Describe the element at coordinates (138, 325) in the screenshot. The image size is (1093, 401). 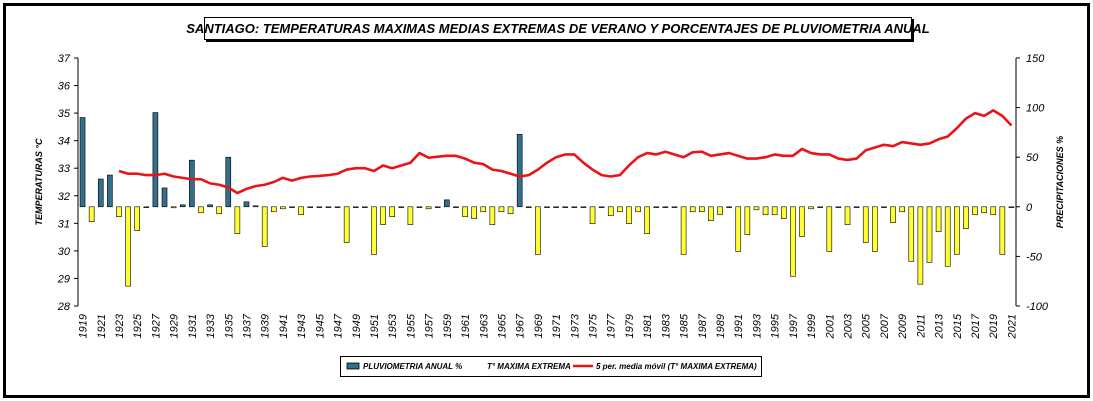
I see `x-tick-label: 1925` at that location.